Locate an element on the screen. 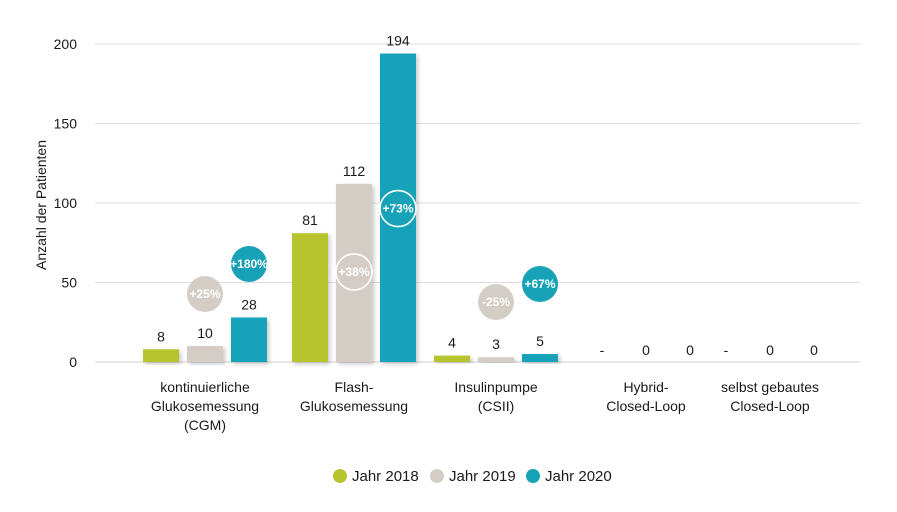 This screenshot has height=512, width=897. change-badges: +25% +180% +38% +73% -25% +67% is located at coordinates (372, 254).